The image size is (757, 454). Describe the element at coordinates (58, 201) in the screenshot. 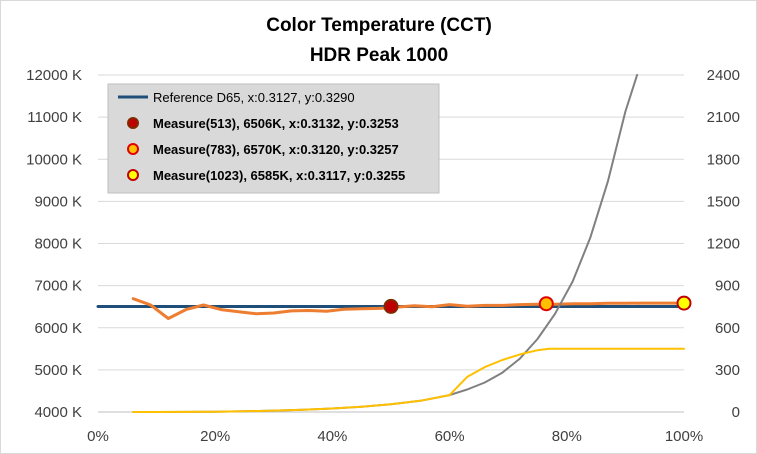

I see `y-tick-label: 9000 K` at that location.